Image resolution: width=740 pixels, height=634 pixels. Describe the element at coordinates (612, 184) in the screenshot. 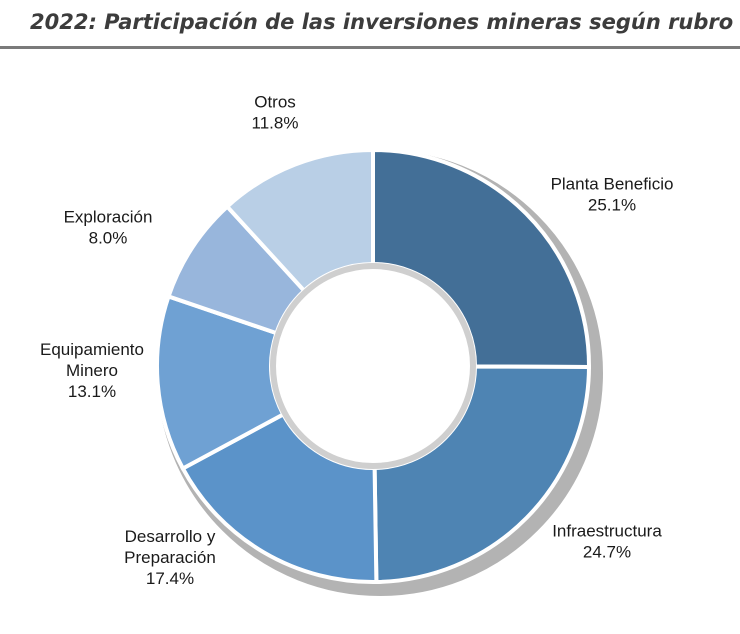

I see `slice-name-label: Planta Beneficio` at that location.